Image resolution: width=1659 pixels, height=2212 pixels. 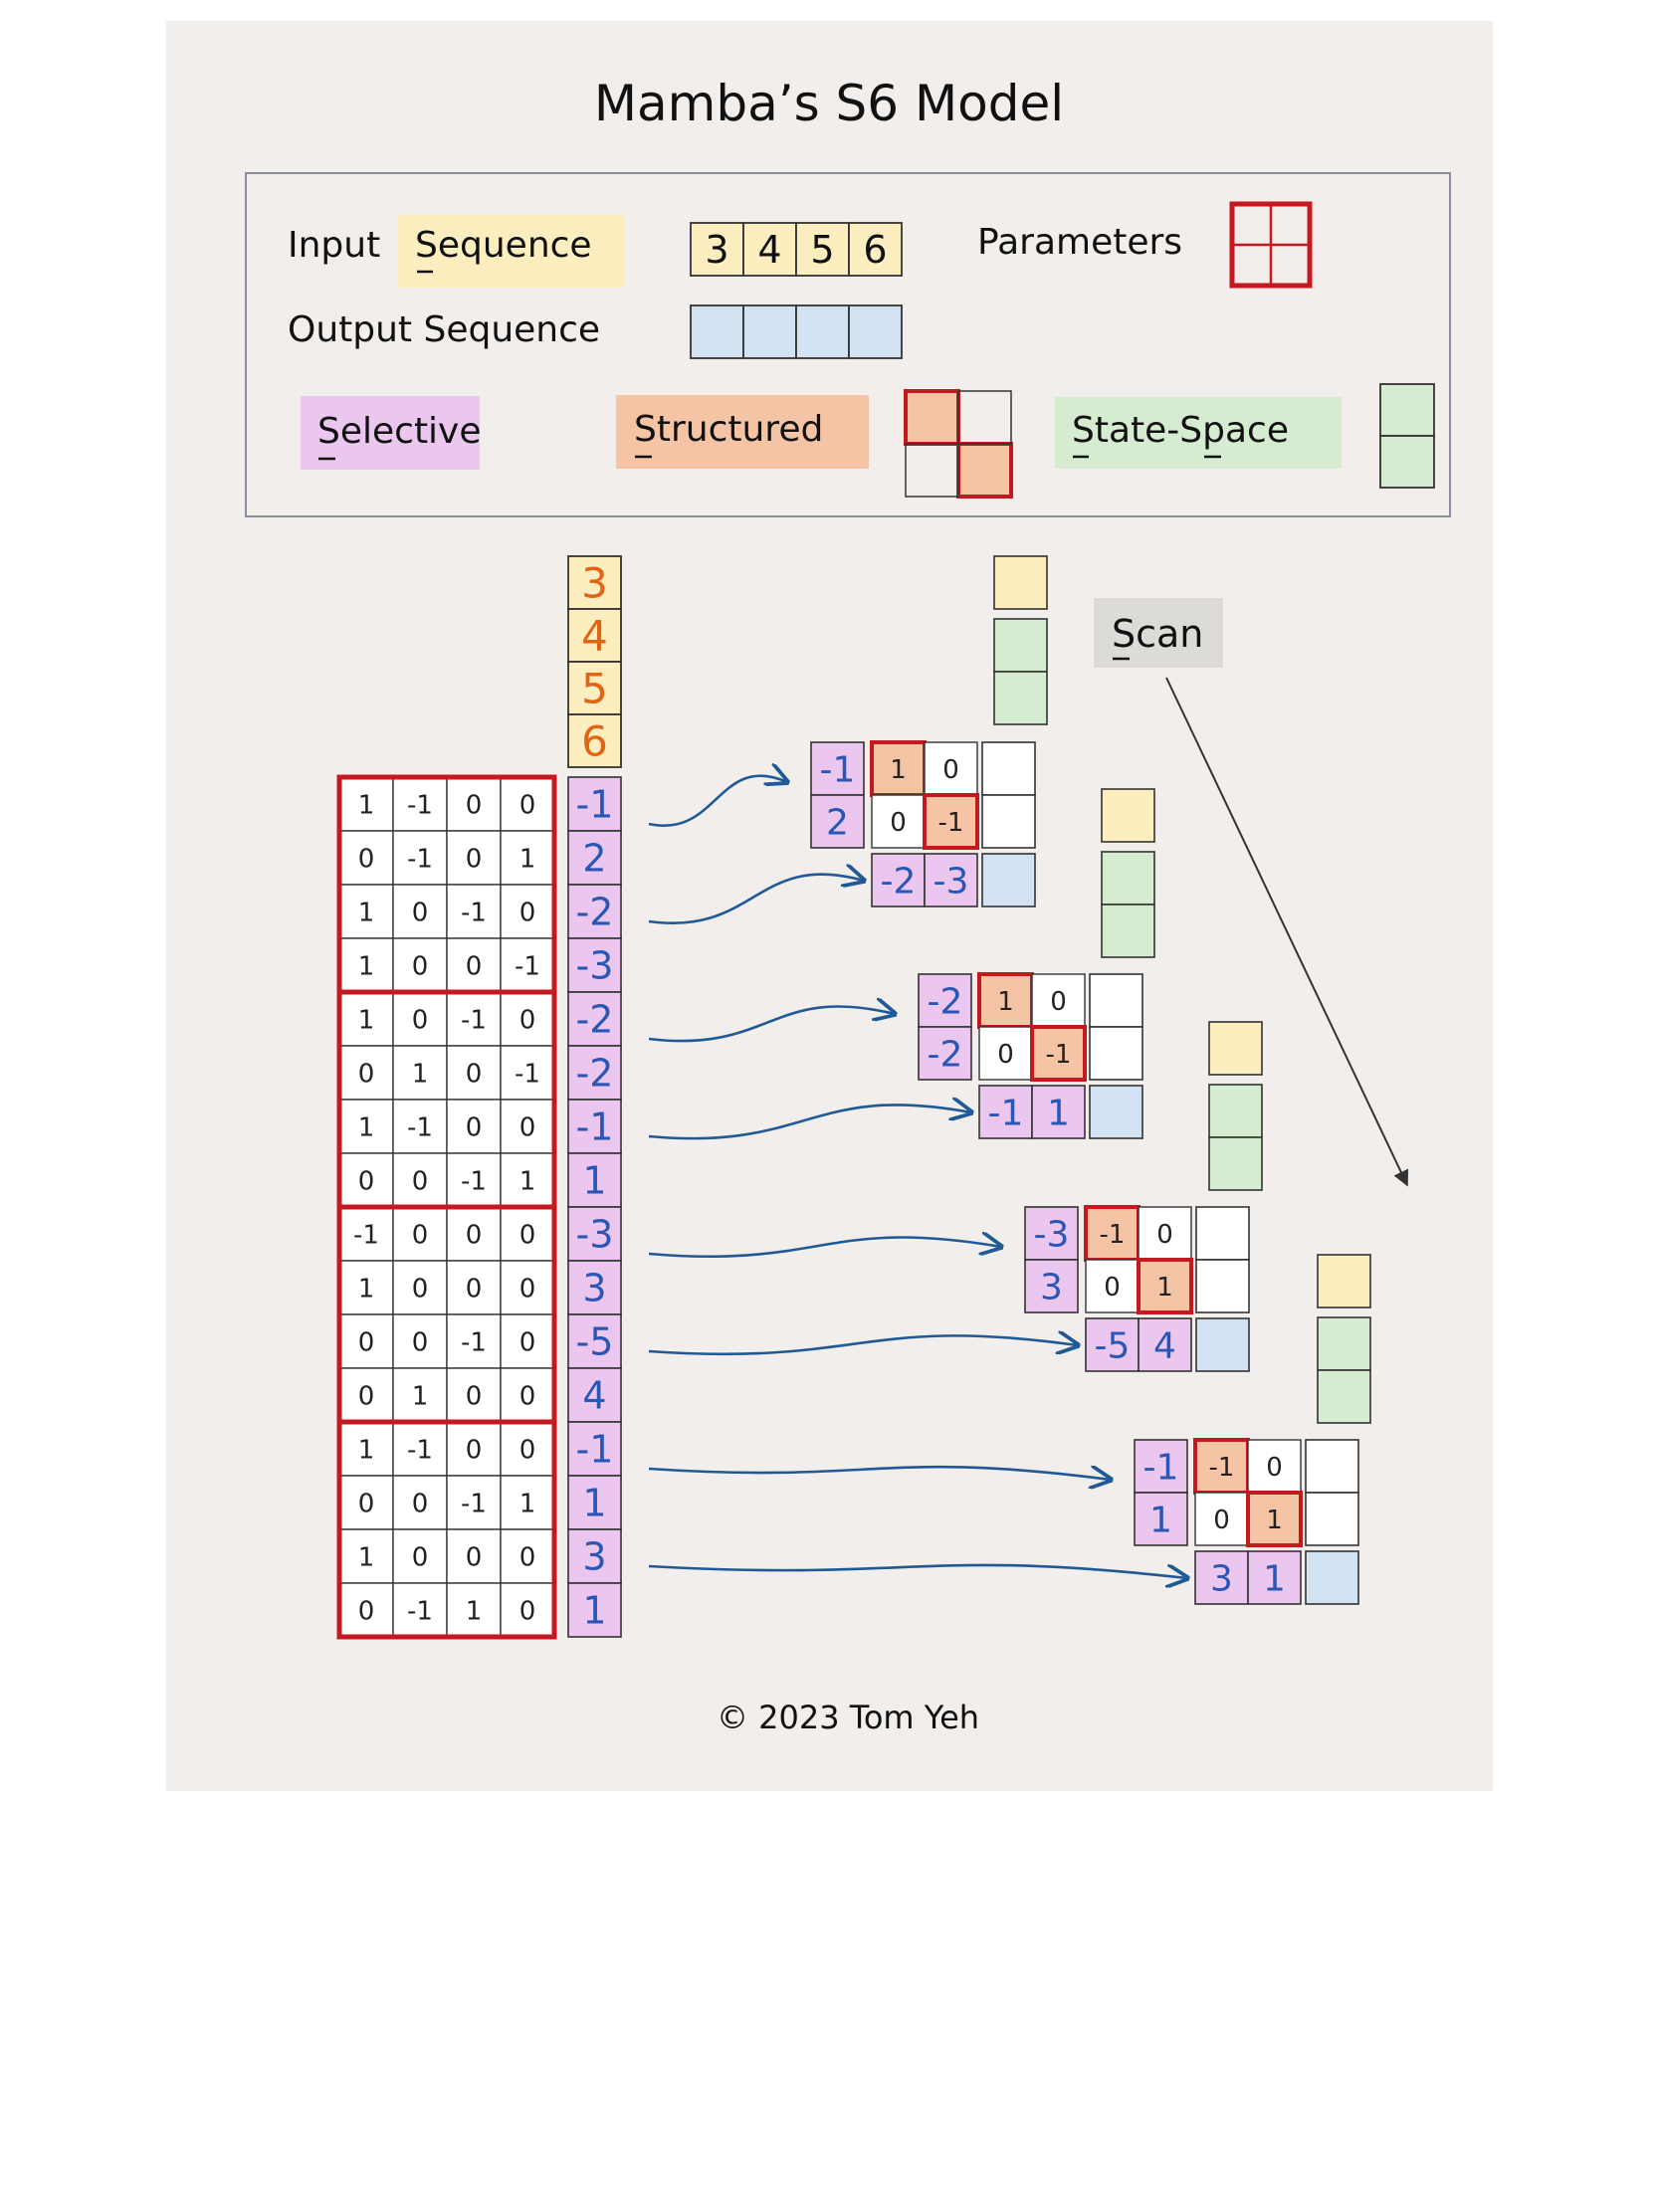 I want to click on selective-value: -5, so click(x=594, y=1341).